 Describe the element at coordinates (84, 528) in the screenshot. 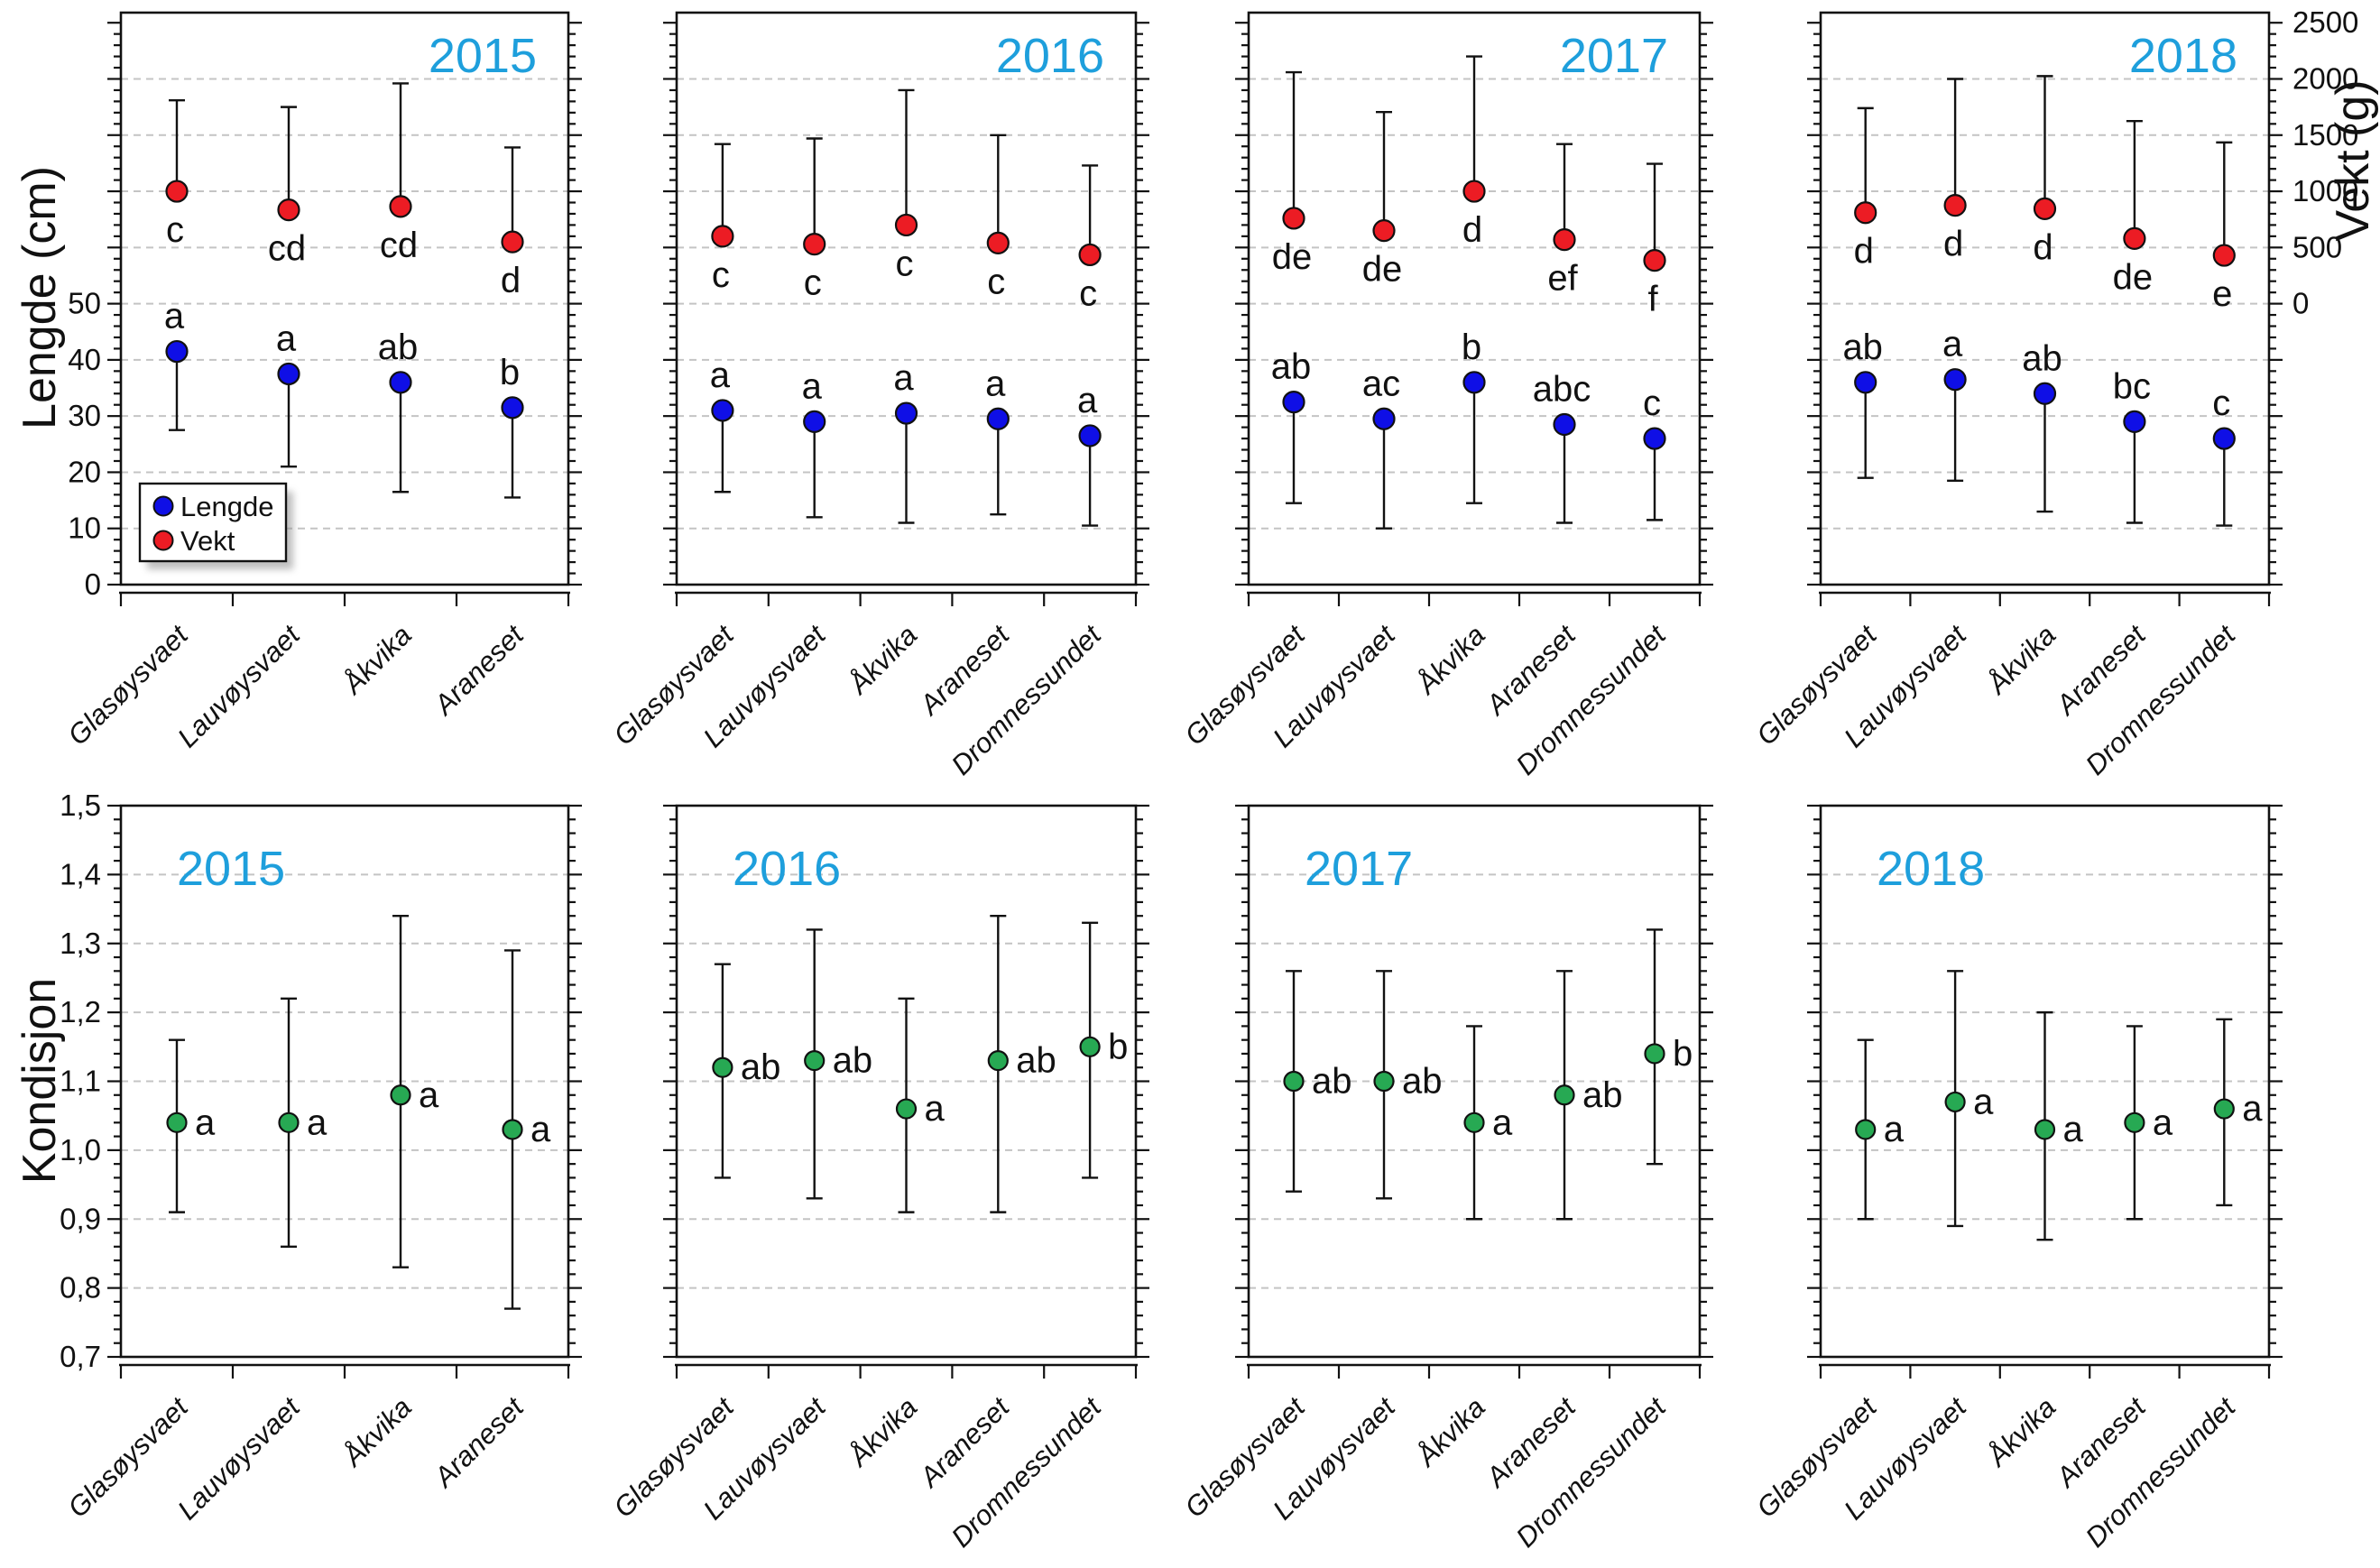

I see `lengde-tick-label: 10` at that location.